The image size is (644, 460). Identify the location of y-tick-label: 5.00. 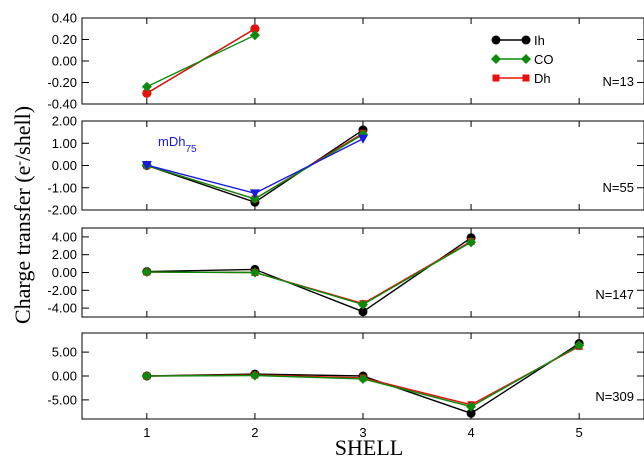
(64, 352).